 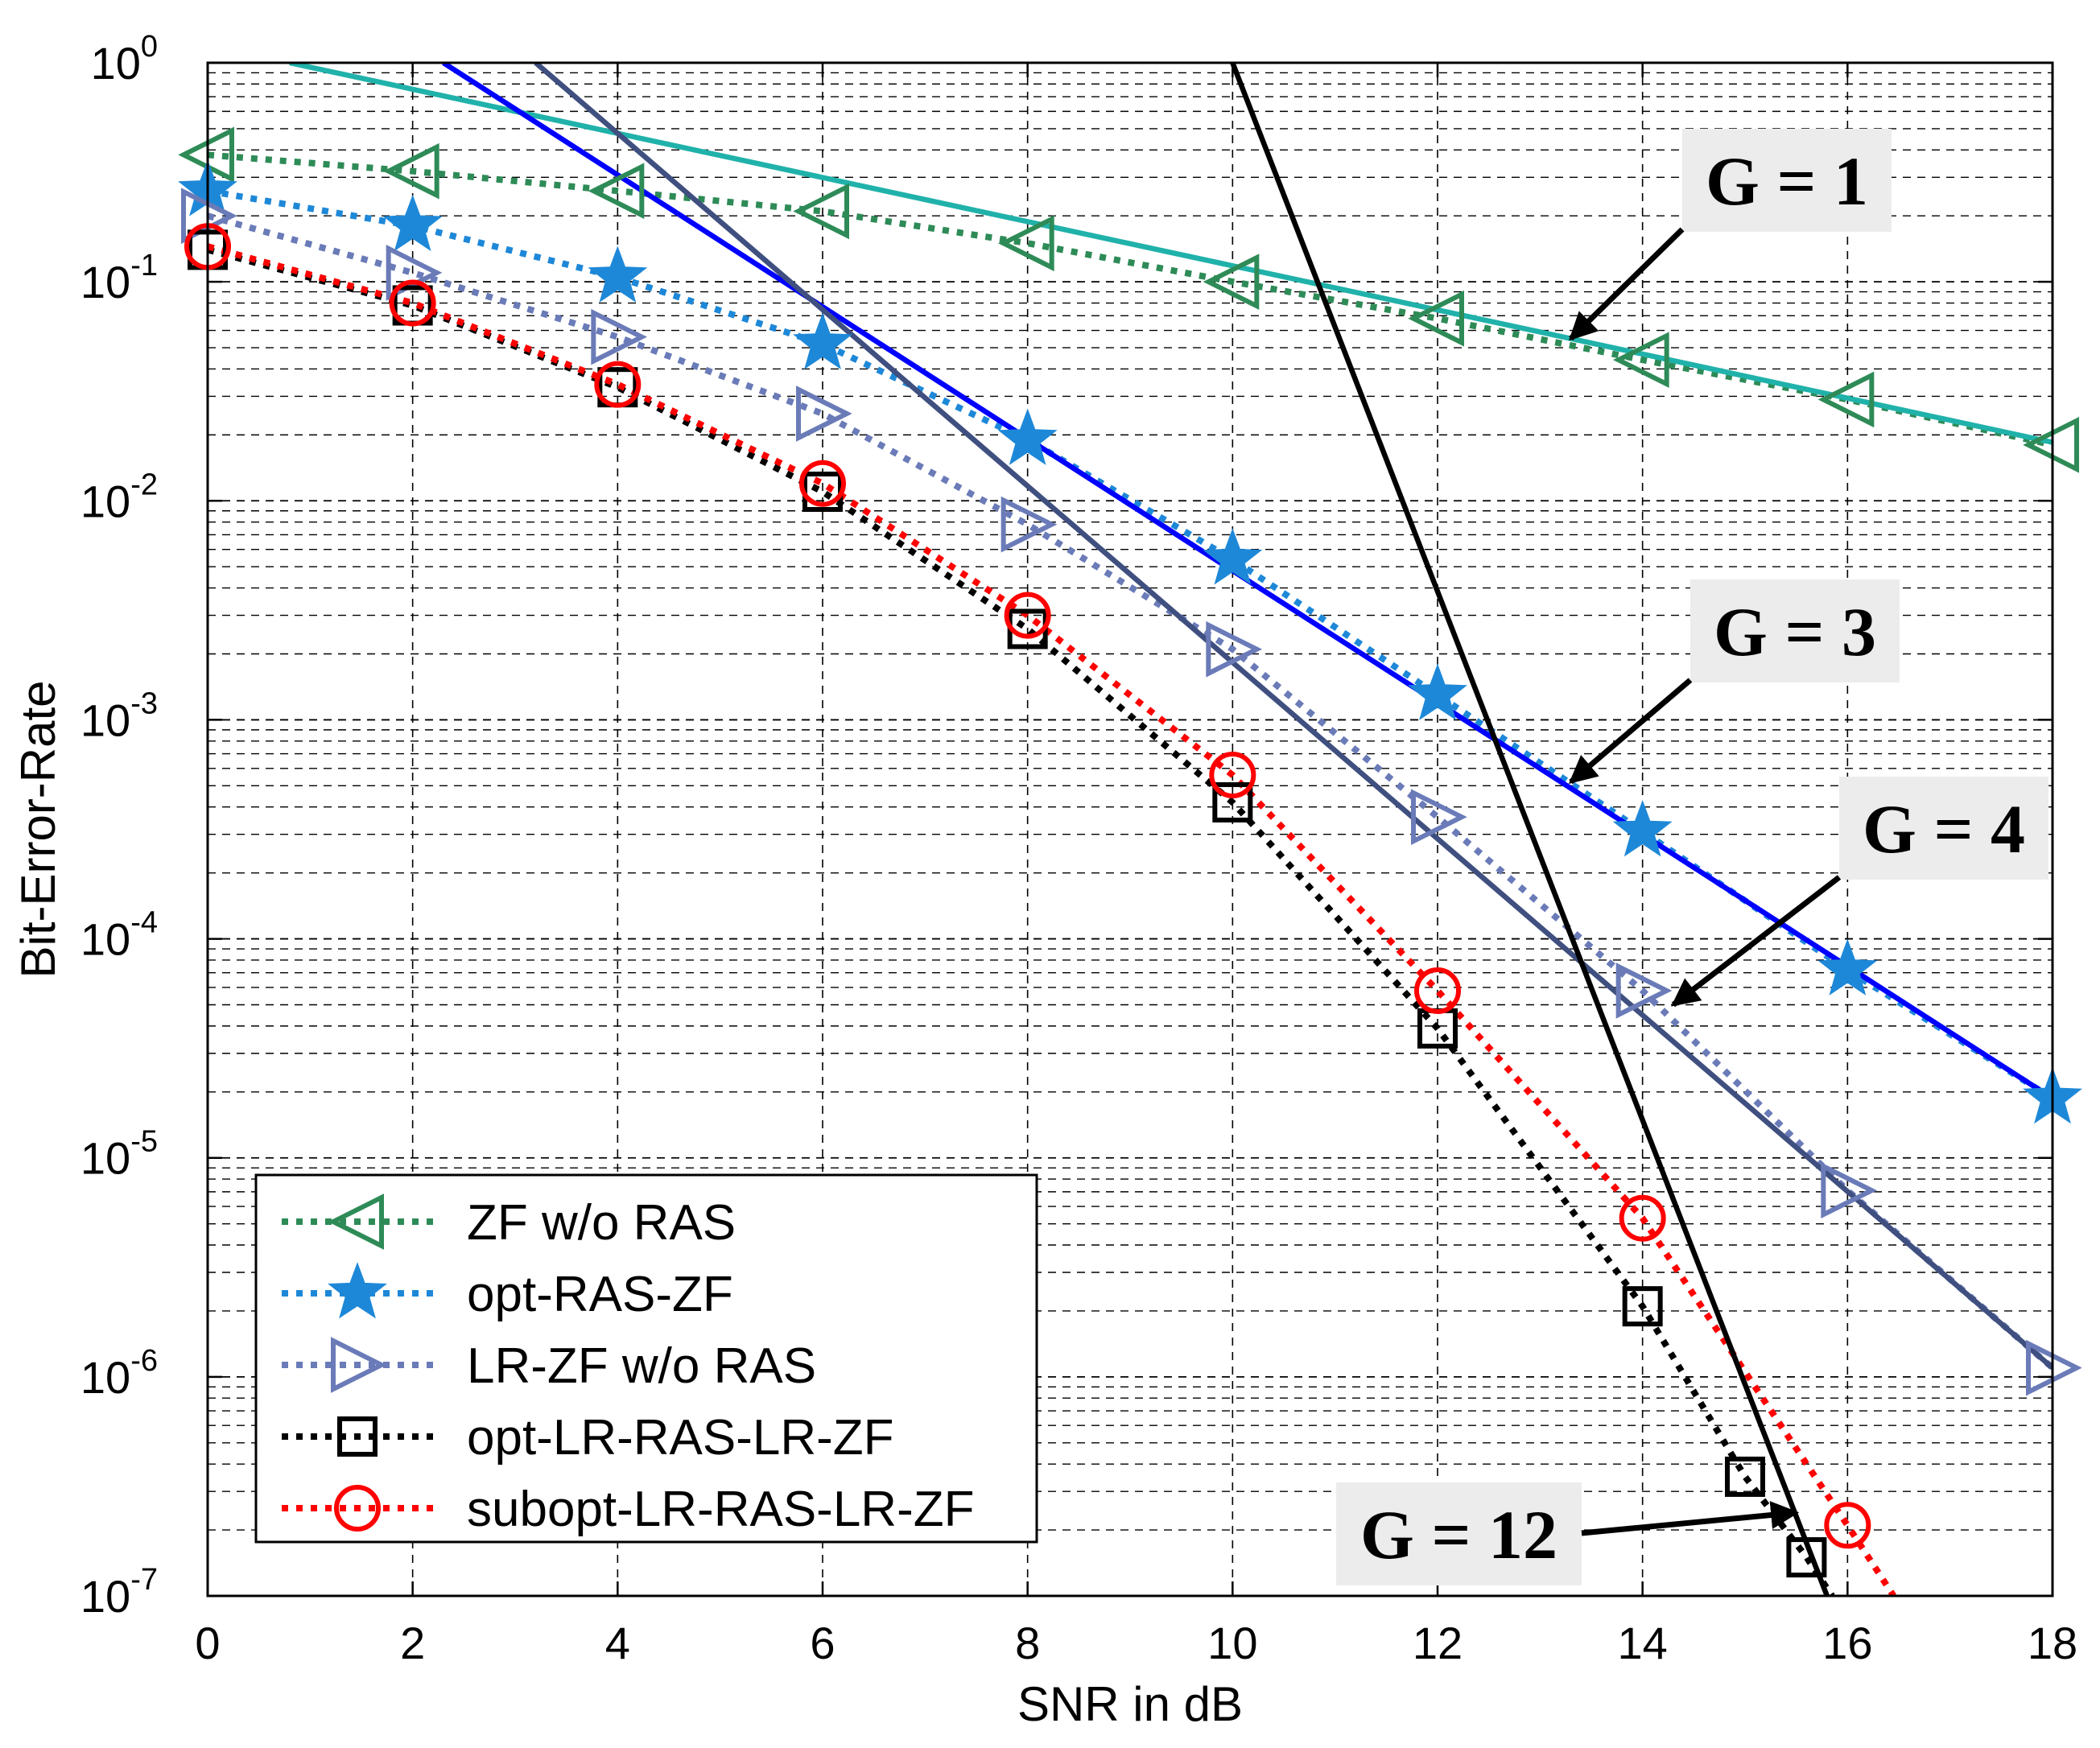 What do you see at coordinates (822, 1643) in the screenshot?
I see `x-tick-label: 6` at bounding box center [822, 1643].